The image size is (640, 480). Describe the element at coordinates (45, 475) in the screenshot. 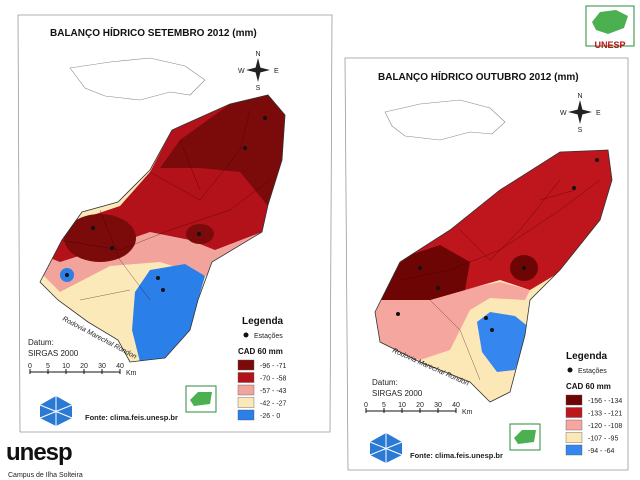

I see `footer-campus: Campus de Ilha Solteira` at that location.